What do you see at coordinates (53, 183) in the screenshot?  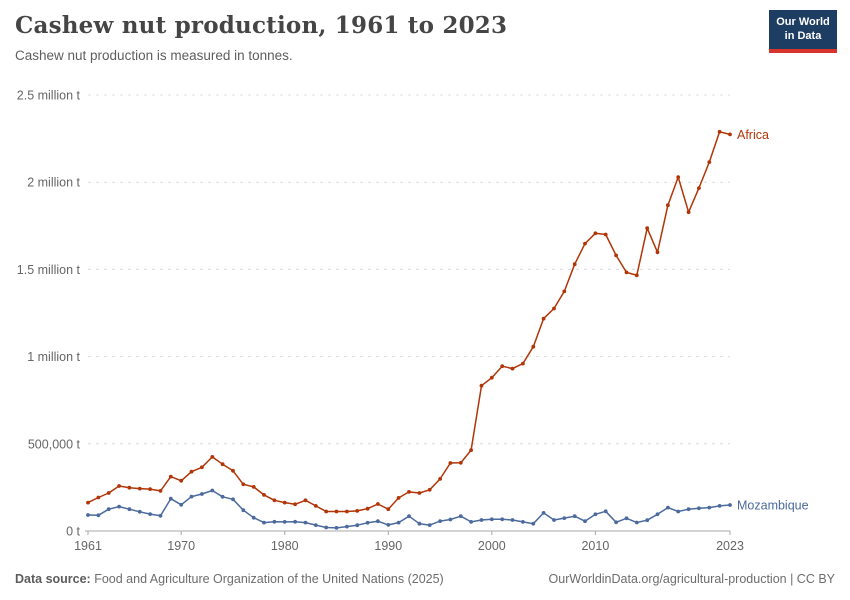 I see `y-axis-tick-label: 2 million t` at bounding box center [53, 183].